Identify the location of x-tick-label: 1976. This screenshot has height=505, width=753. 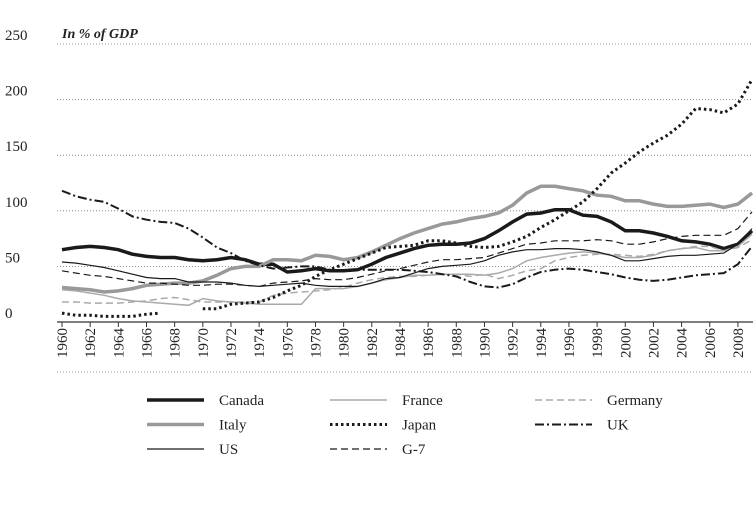
(288, 343).